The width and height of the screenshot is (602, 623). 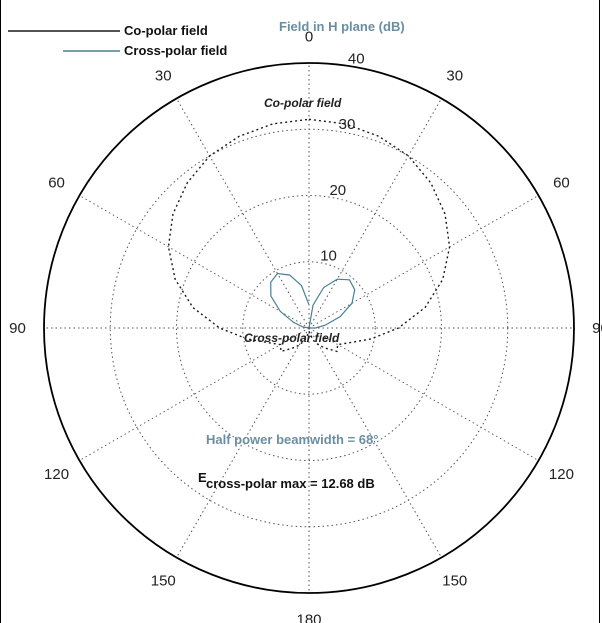 What do you see at coordinates (337, 190) in the screenshot?
I see `radial-tick-label: 20` at bounding box center [337, 190].